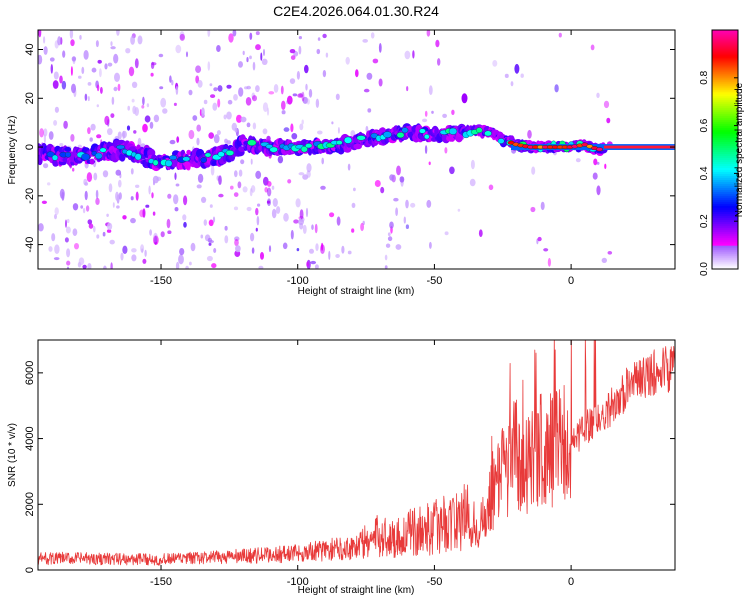 The image size is (750, 600). What do you see at coordinates (718, 173) in the screenshot?
I see `colorbar-ticks: 0.0 0.2 0.4 0.6 0.8` at bounding box center [718, 173].